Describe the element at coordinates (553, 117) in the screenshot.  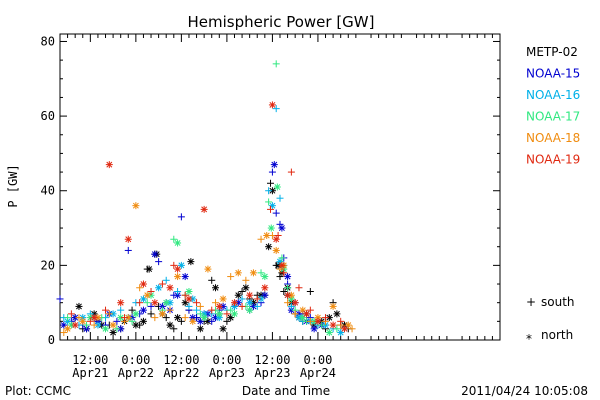
I see `legend-entry-noaa-17: NOAA-17` at that location.